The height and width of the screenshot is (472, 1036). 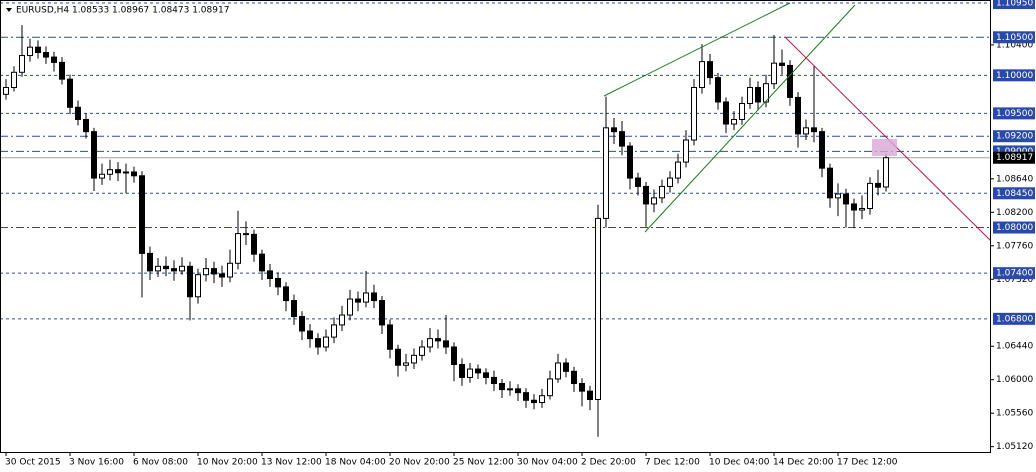 What do you see at coordinates (1014, 179) in the screenshot?
I see `y-tick-label: 1.08640` at bounding box center [1014, 179].